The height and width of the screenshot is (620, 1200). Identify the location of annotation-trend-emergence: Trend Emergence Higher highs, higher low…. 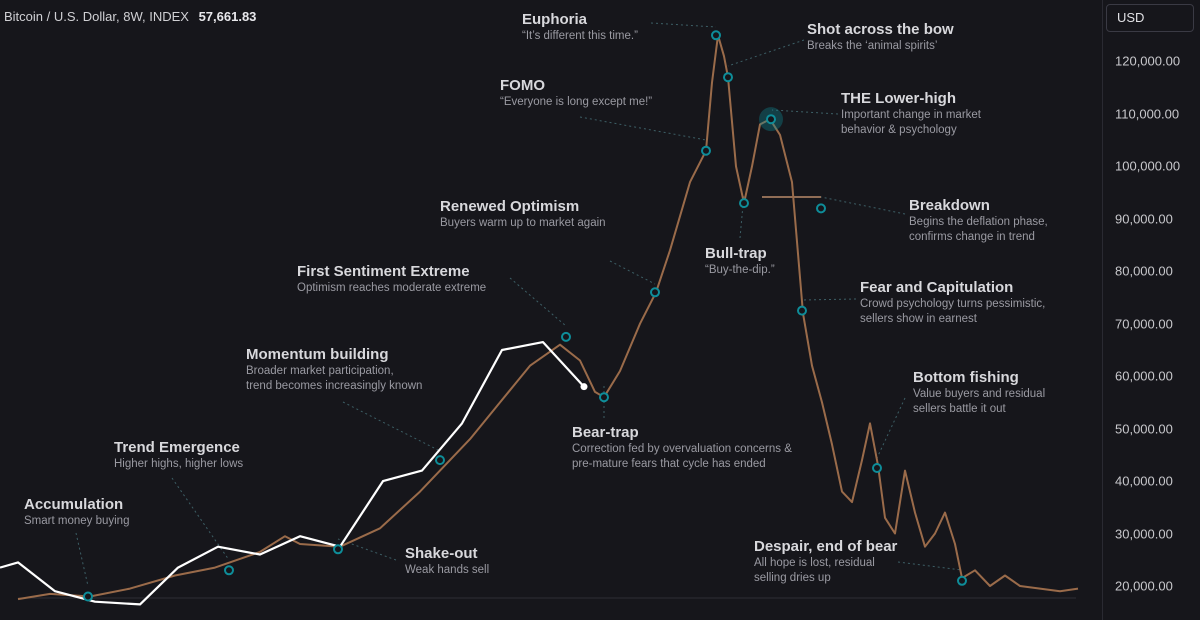
(178, 455).